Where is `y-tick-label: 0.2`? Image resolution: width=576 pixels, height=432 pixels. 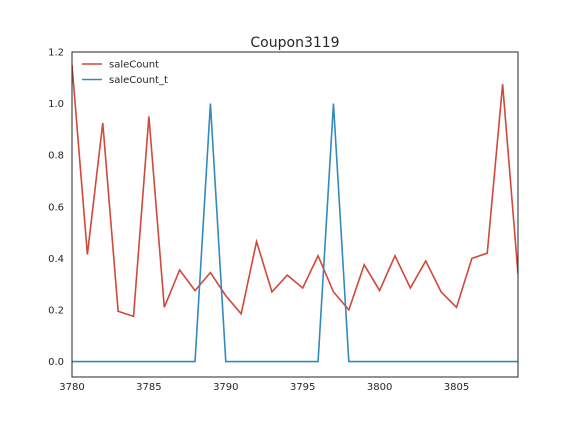
y-tick-label: 0.2 is located at coordinates (56, 310).